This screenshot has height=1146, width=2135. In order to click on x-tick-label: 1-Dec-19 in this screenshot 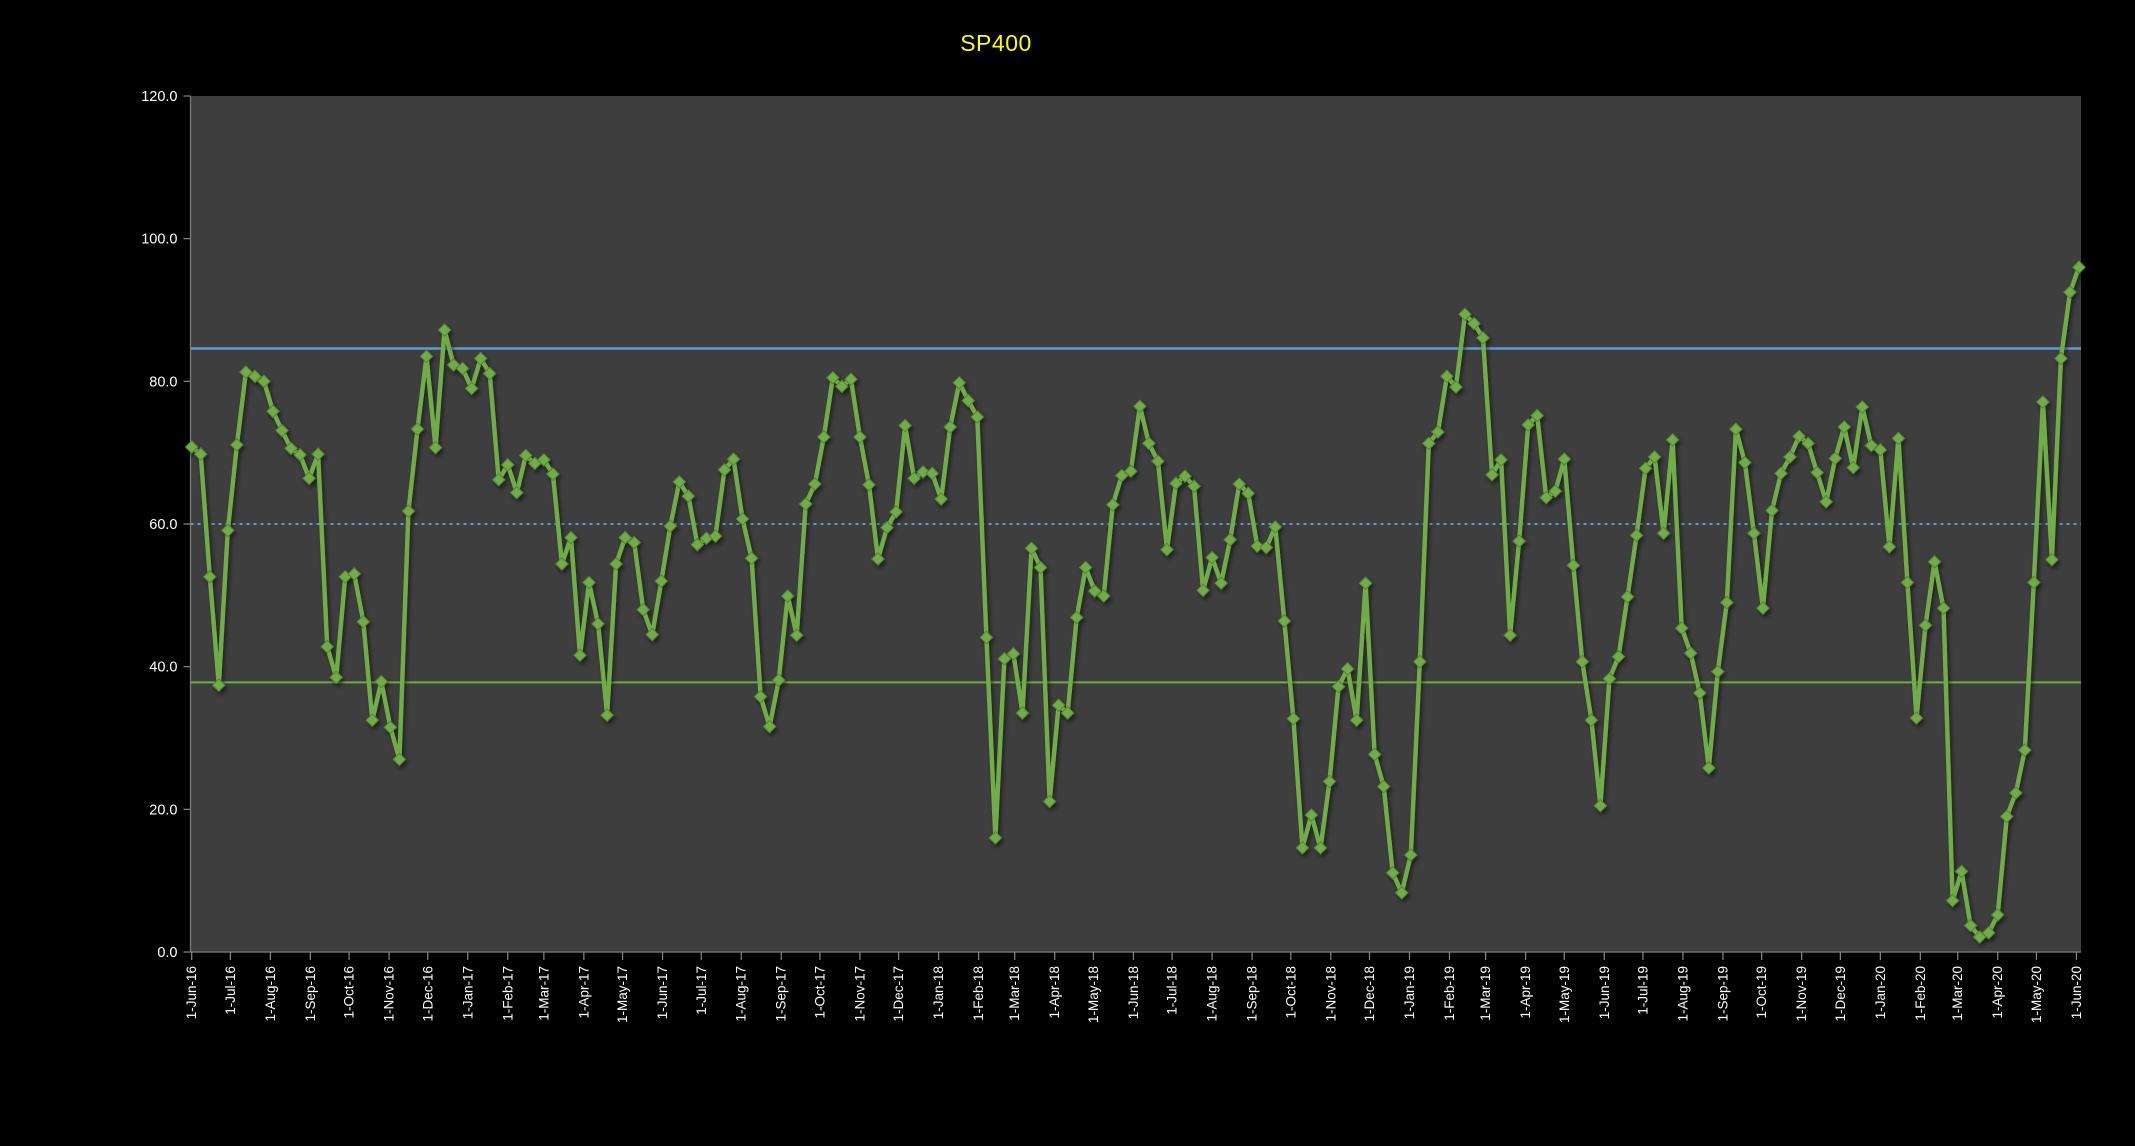, I will do `click(1840, 994)`.